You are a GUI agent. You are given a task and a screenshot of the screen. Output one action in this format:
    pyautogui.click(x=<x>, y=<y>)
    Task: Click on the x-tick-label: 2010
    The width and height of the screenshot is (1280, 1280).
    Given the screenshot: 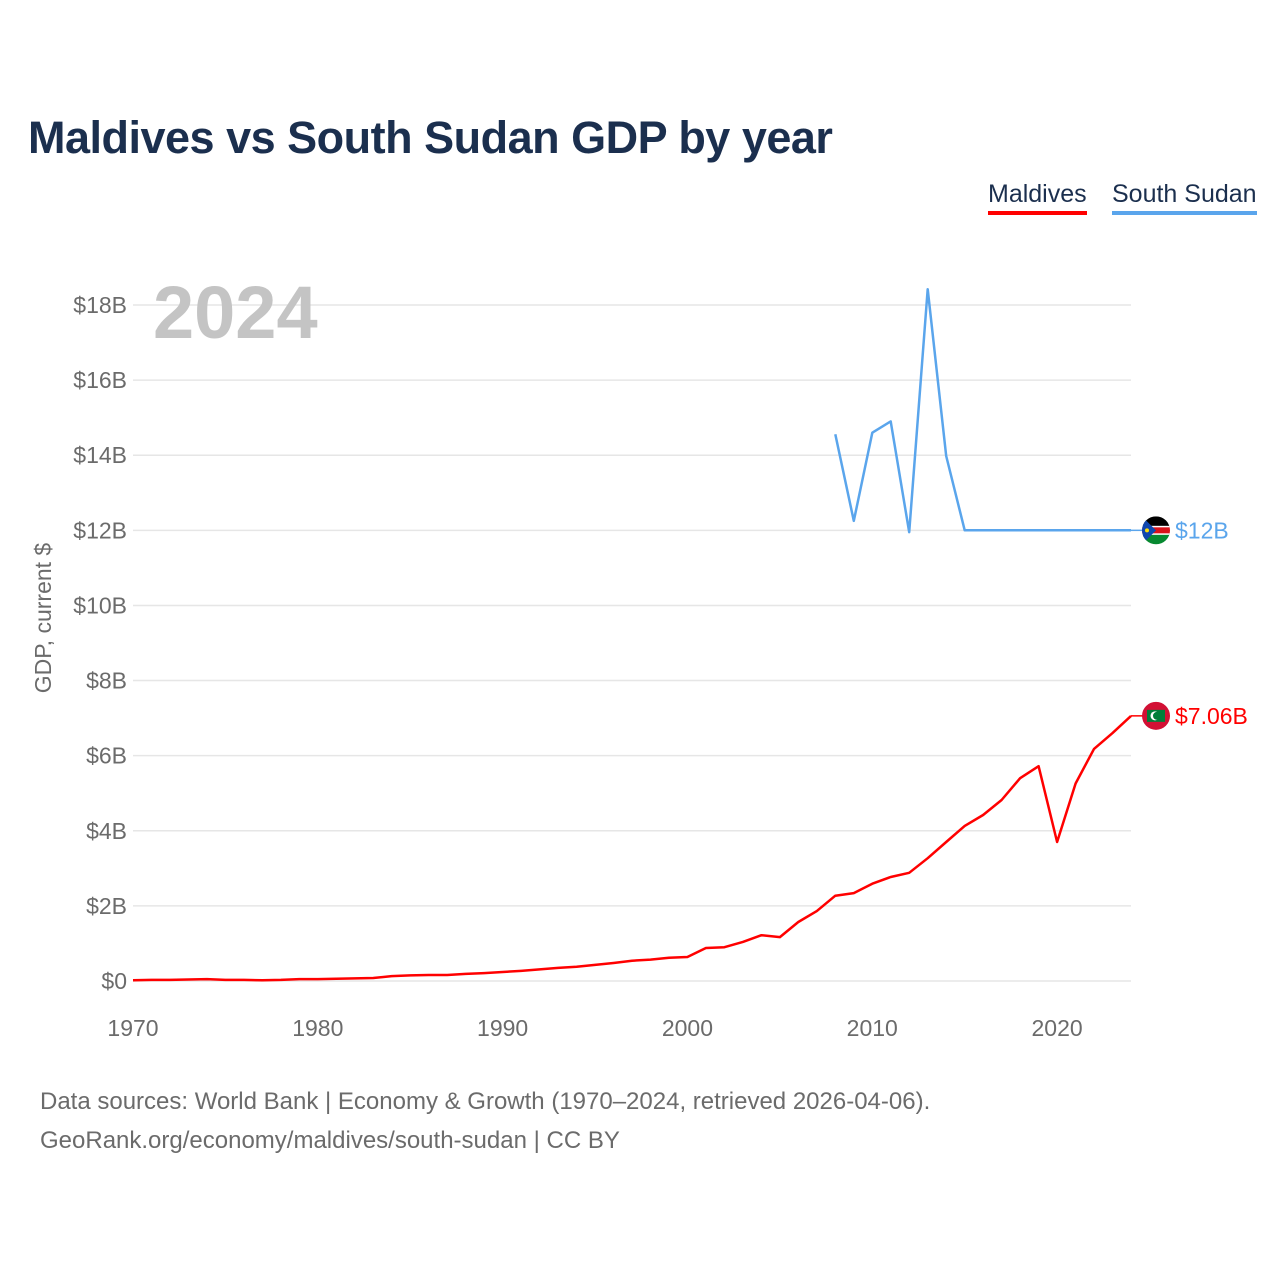 What is the action you would take?
    pyautogui.click(x=872, y=1028)
    